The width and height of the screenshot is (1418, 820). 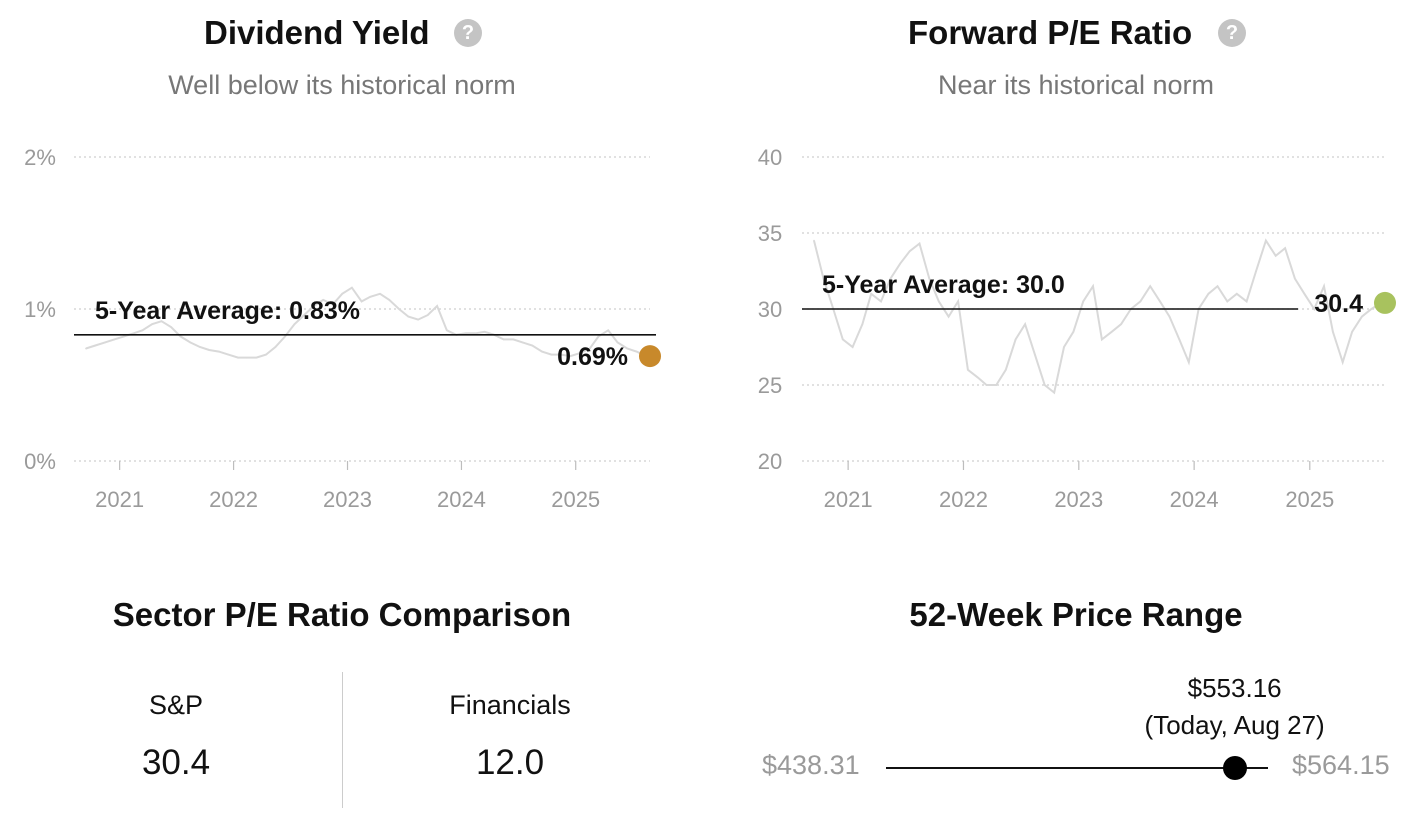 I want to click on y-tick-label: 1%, so click(x=40, y=309).